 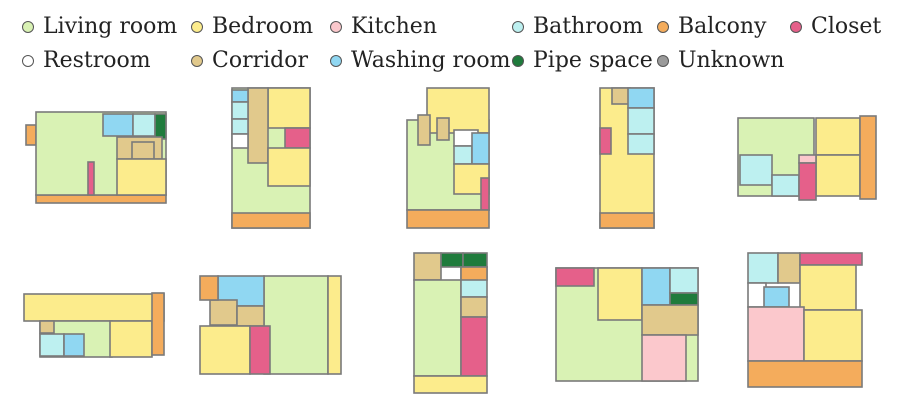 What do you see at coordinates (336, 60) in the screenshot?
I see `legend-swatch-washing` at bounding box center [336, 60].